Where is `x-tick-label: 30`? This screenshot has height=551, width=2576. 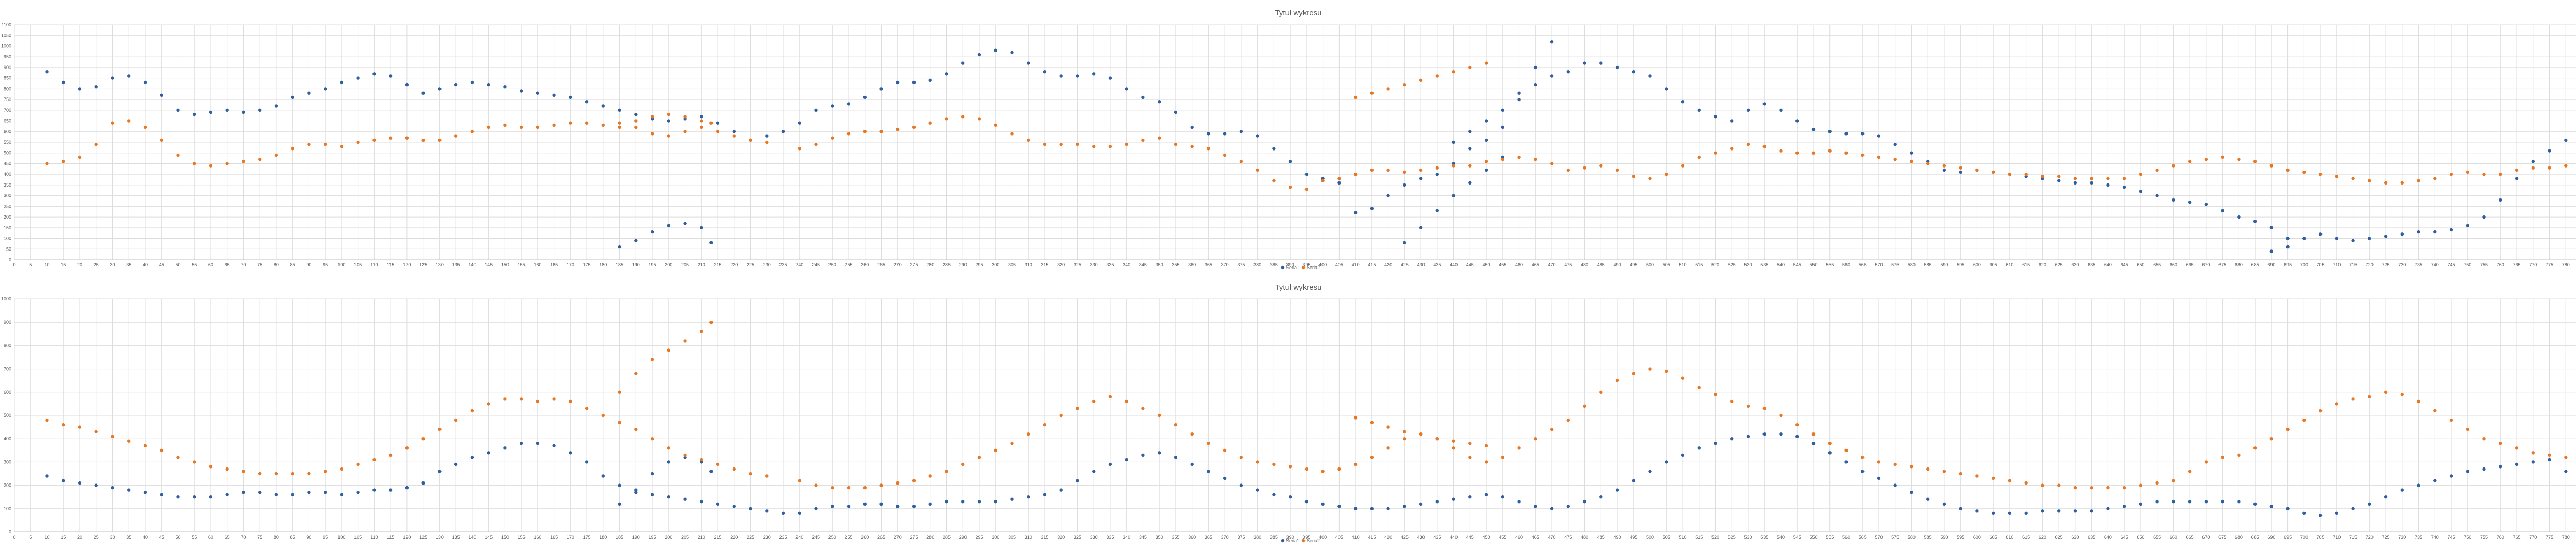
x-tick-label: 30 is located at coordinates (112, 265).